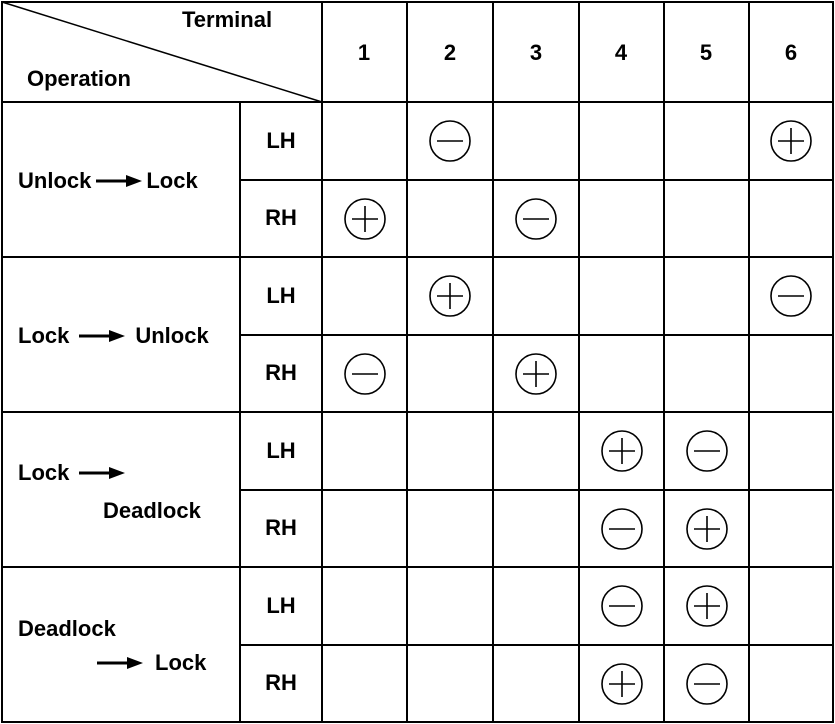 This screenshot has width=835, height=724. Describe the element at coordinates (72, 473) in the screenshot. I see `operation-lock-to-deadlock-line1: Lock` at that location.